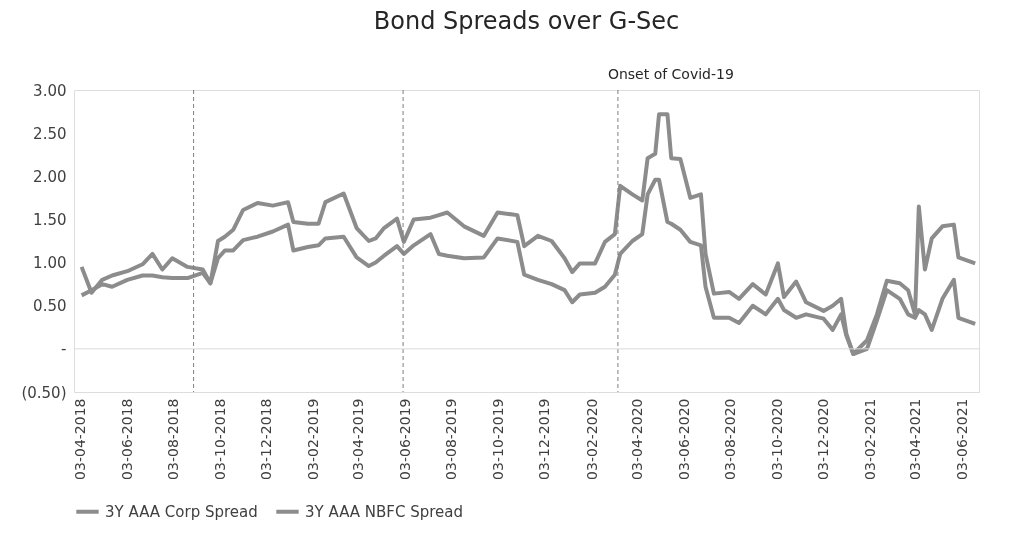 This screenshot has width=1027, height=552. What do you see at coordinates (451, 439) in the screenshot?
I see `x-tick-label: 03-08-2019` at bounding box center [451, 439].